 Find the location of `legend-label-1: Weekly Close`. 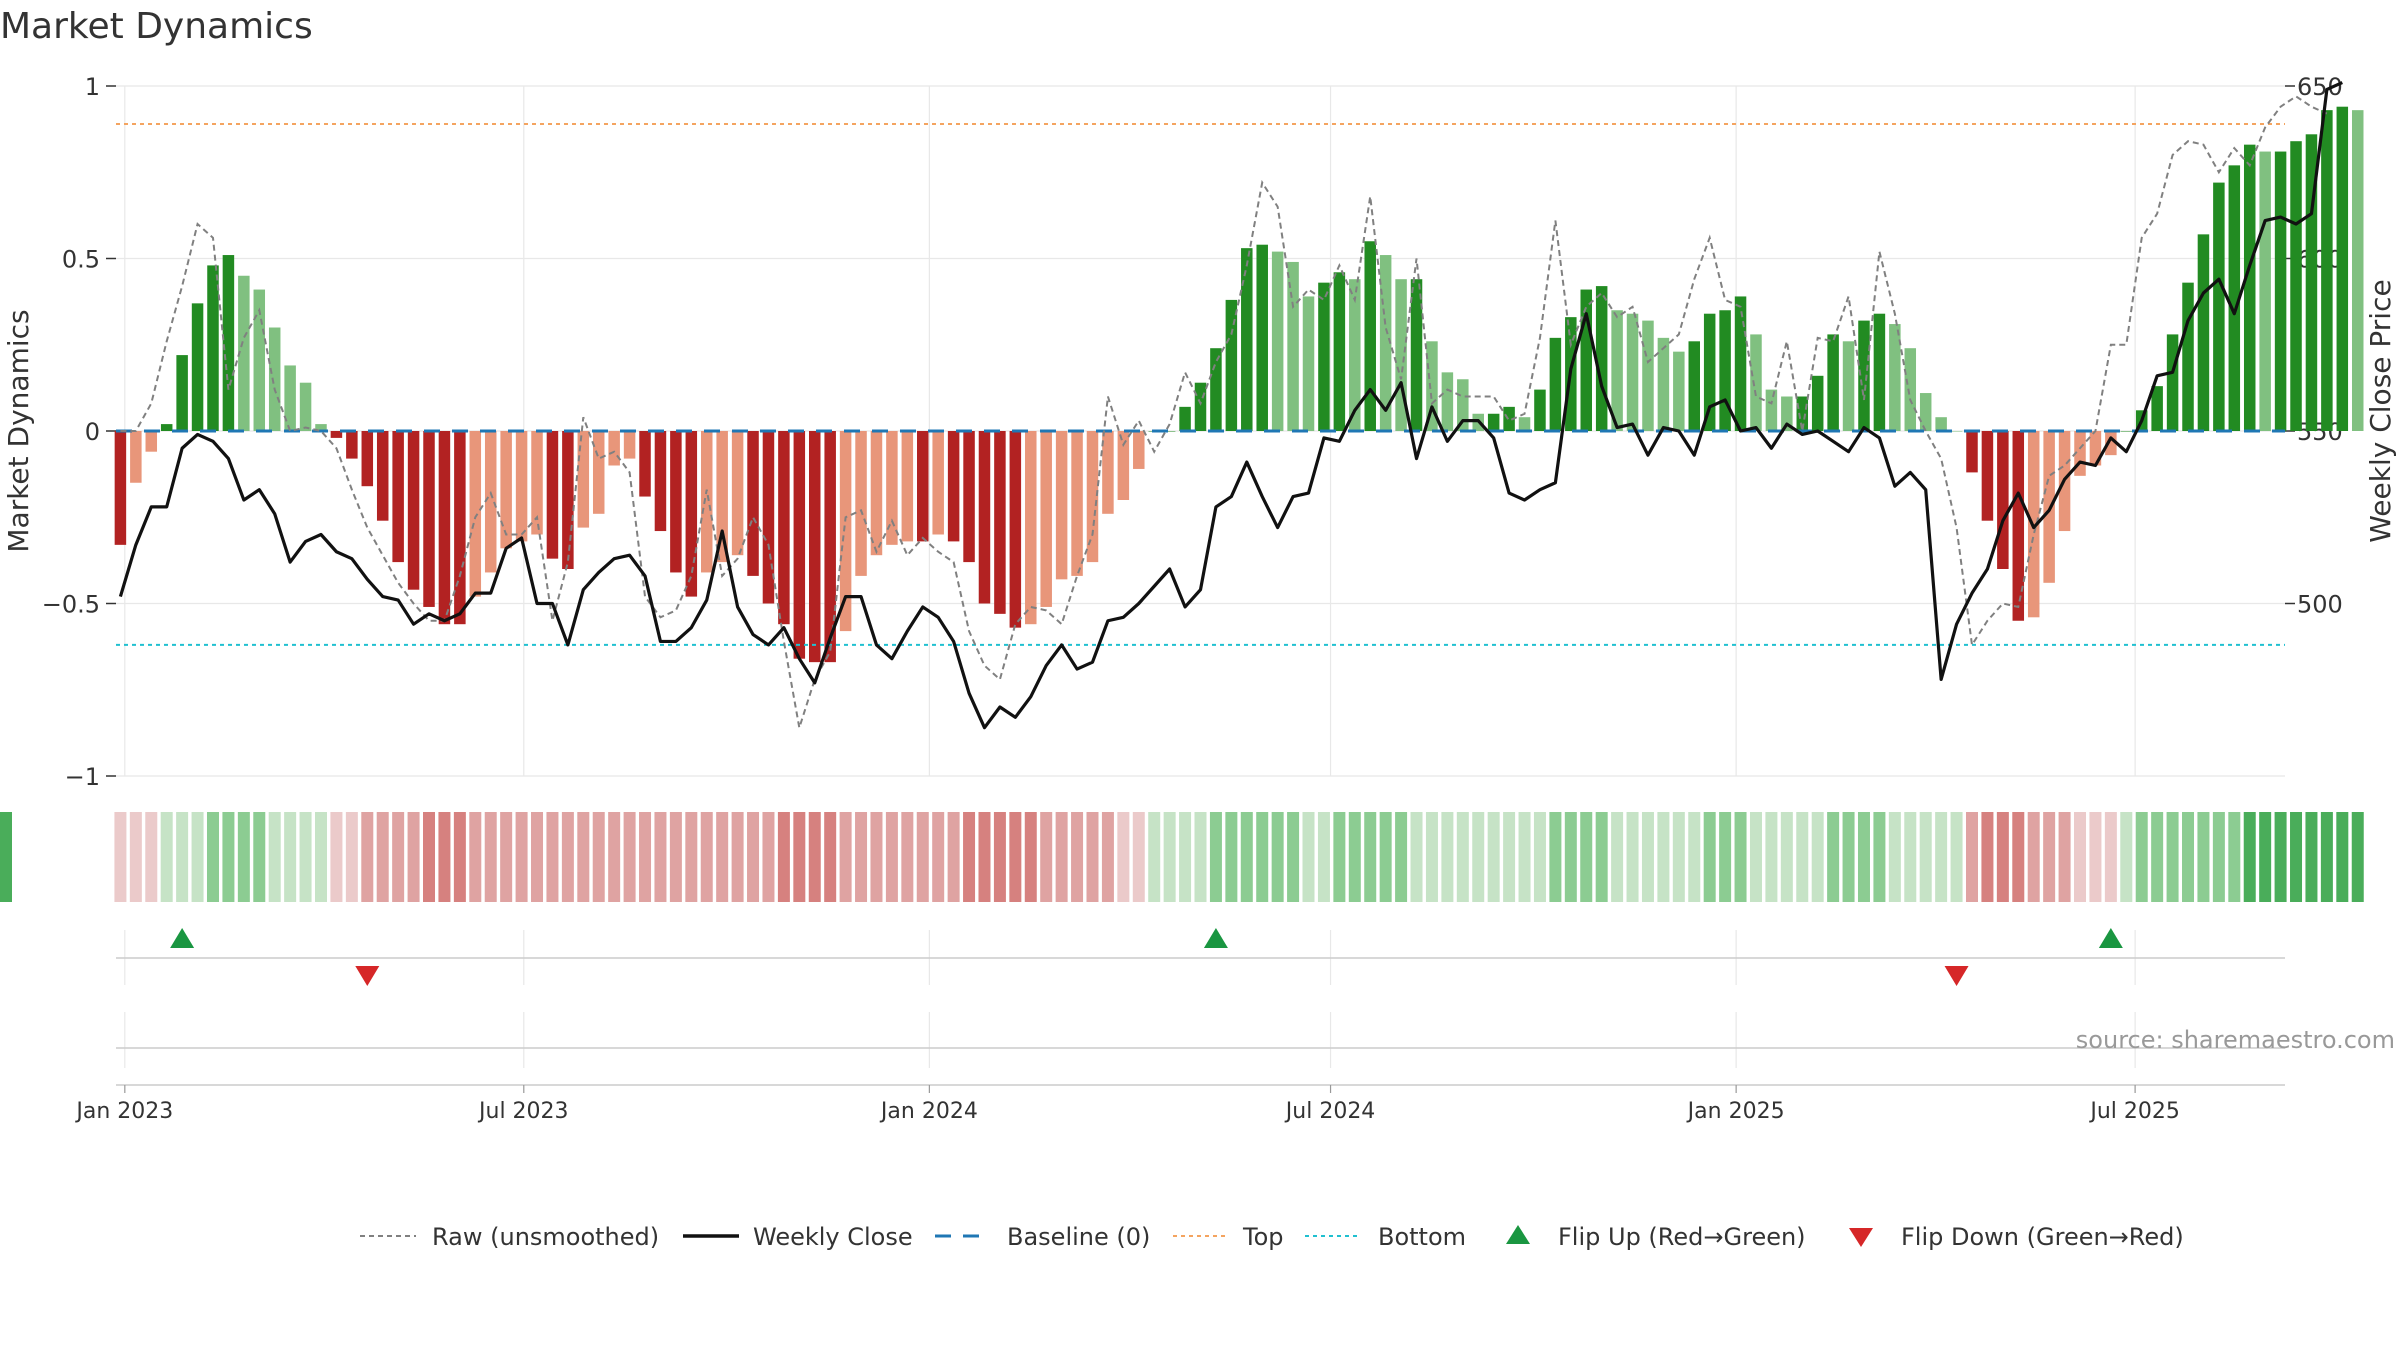

legend-label-1: Weekly Close is located at coordinates (833, 1237).